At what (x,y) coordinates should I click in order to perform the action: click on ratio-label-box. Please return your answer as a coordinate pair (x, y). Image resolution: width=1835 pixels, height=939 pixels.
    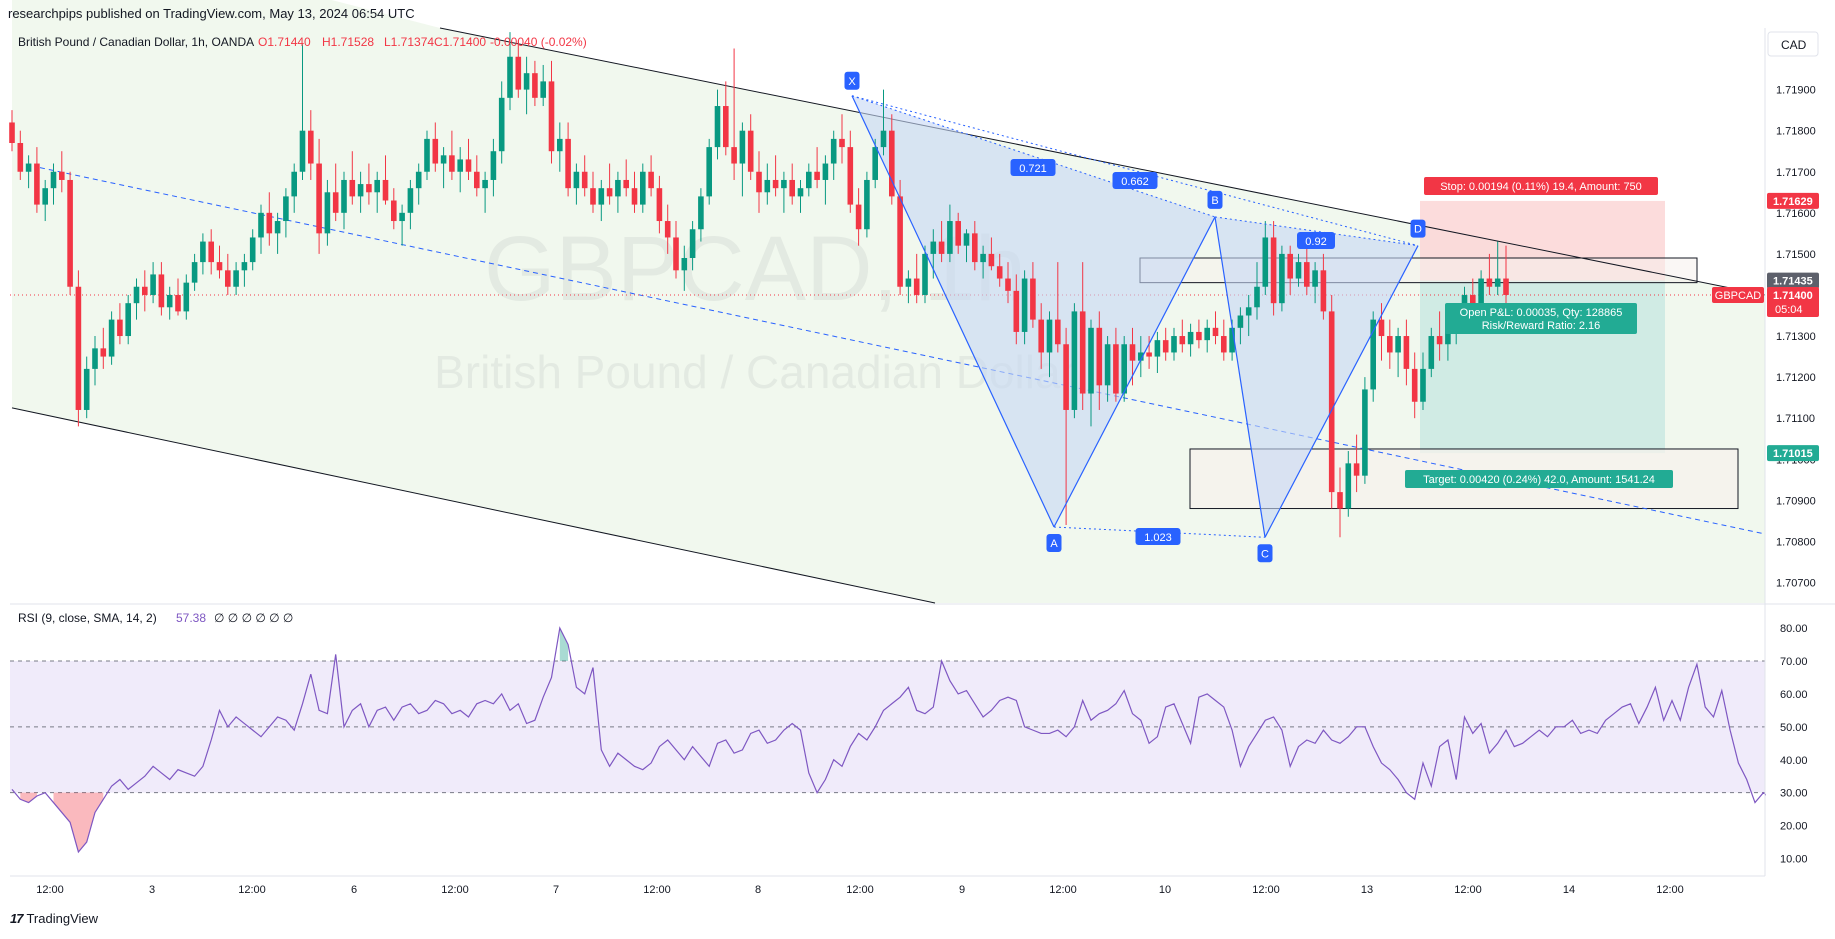
    Looking at the image, I should click on (1158, 536).